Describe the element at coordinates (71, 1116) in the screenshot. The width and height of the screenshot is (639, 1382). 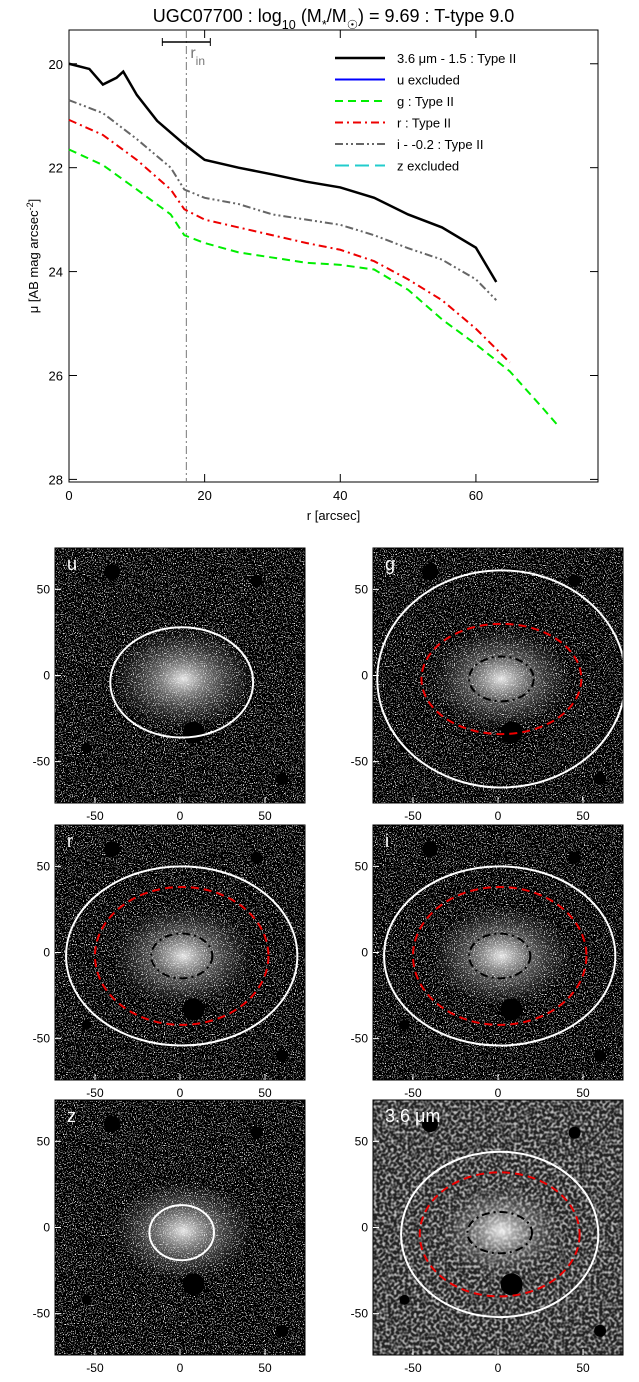
I see `image-label: z` at that location.